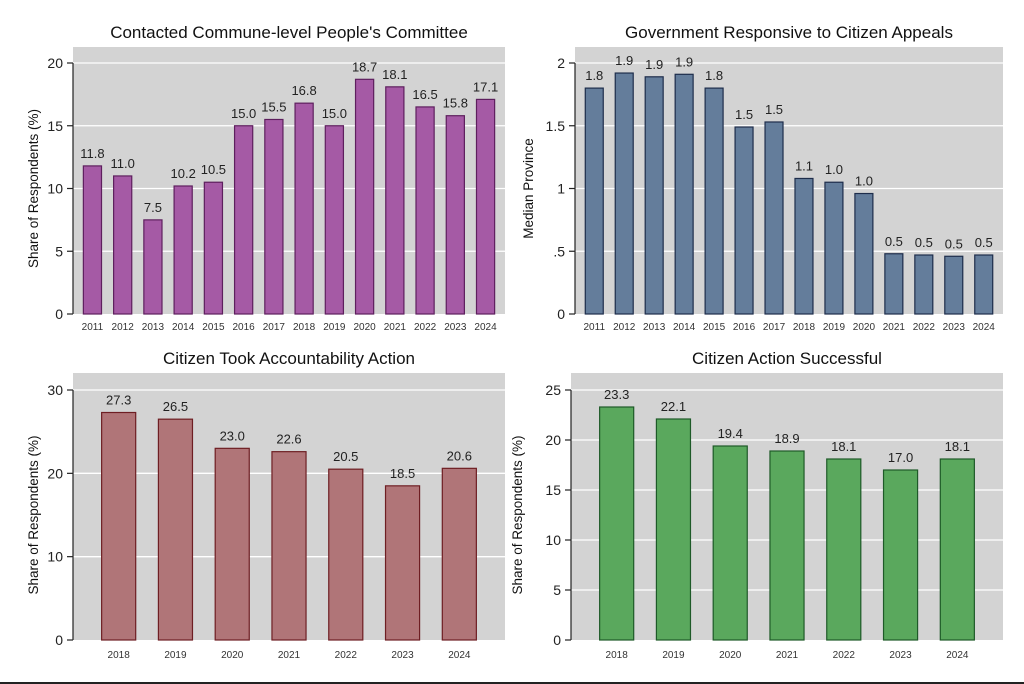 This screenshot has width=1024, height=684. Describe the element at coordinates (557, 590) in the screenshot. I see `y-tick-label: 5` at that location.